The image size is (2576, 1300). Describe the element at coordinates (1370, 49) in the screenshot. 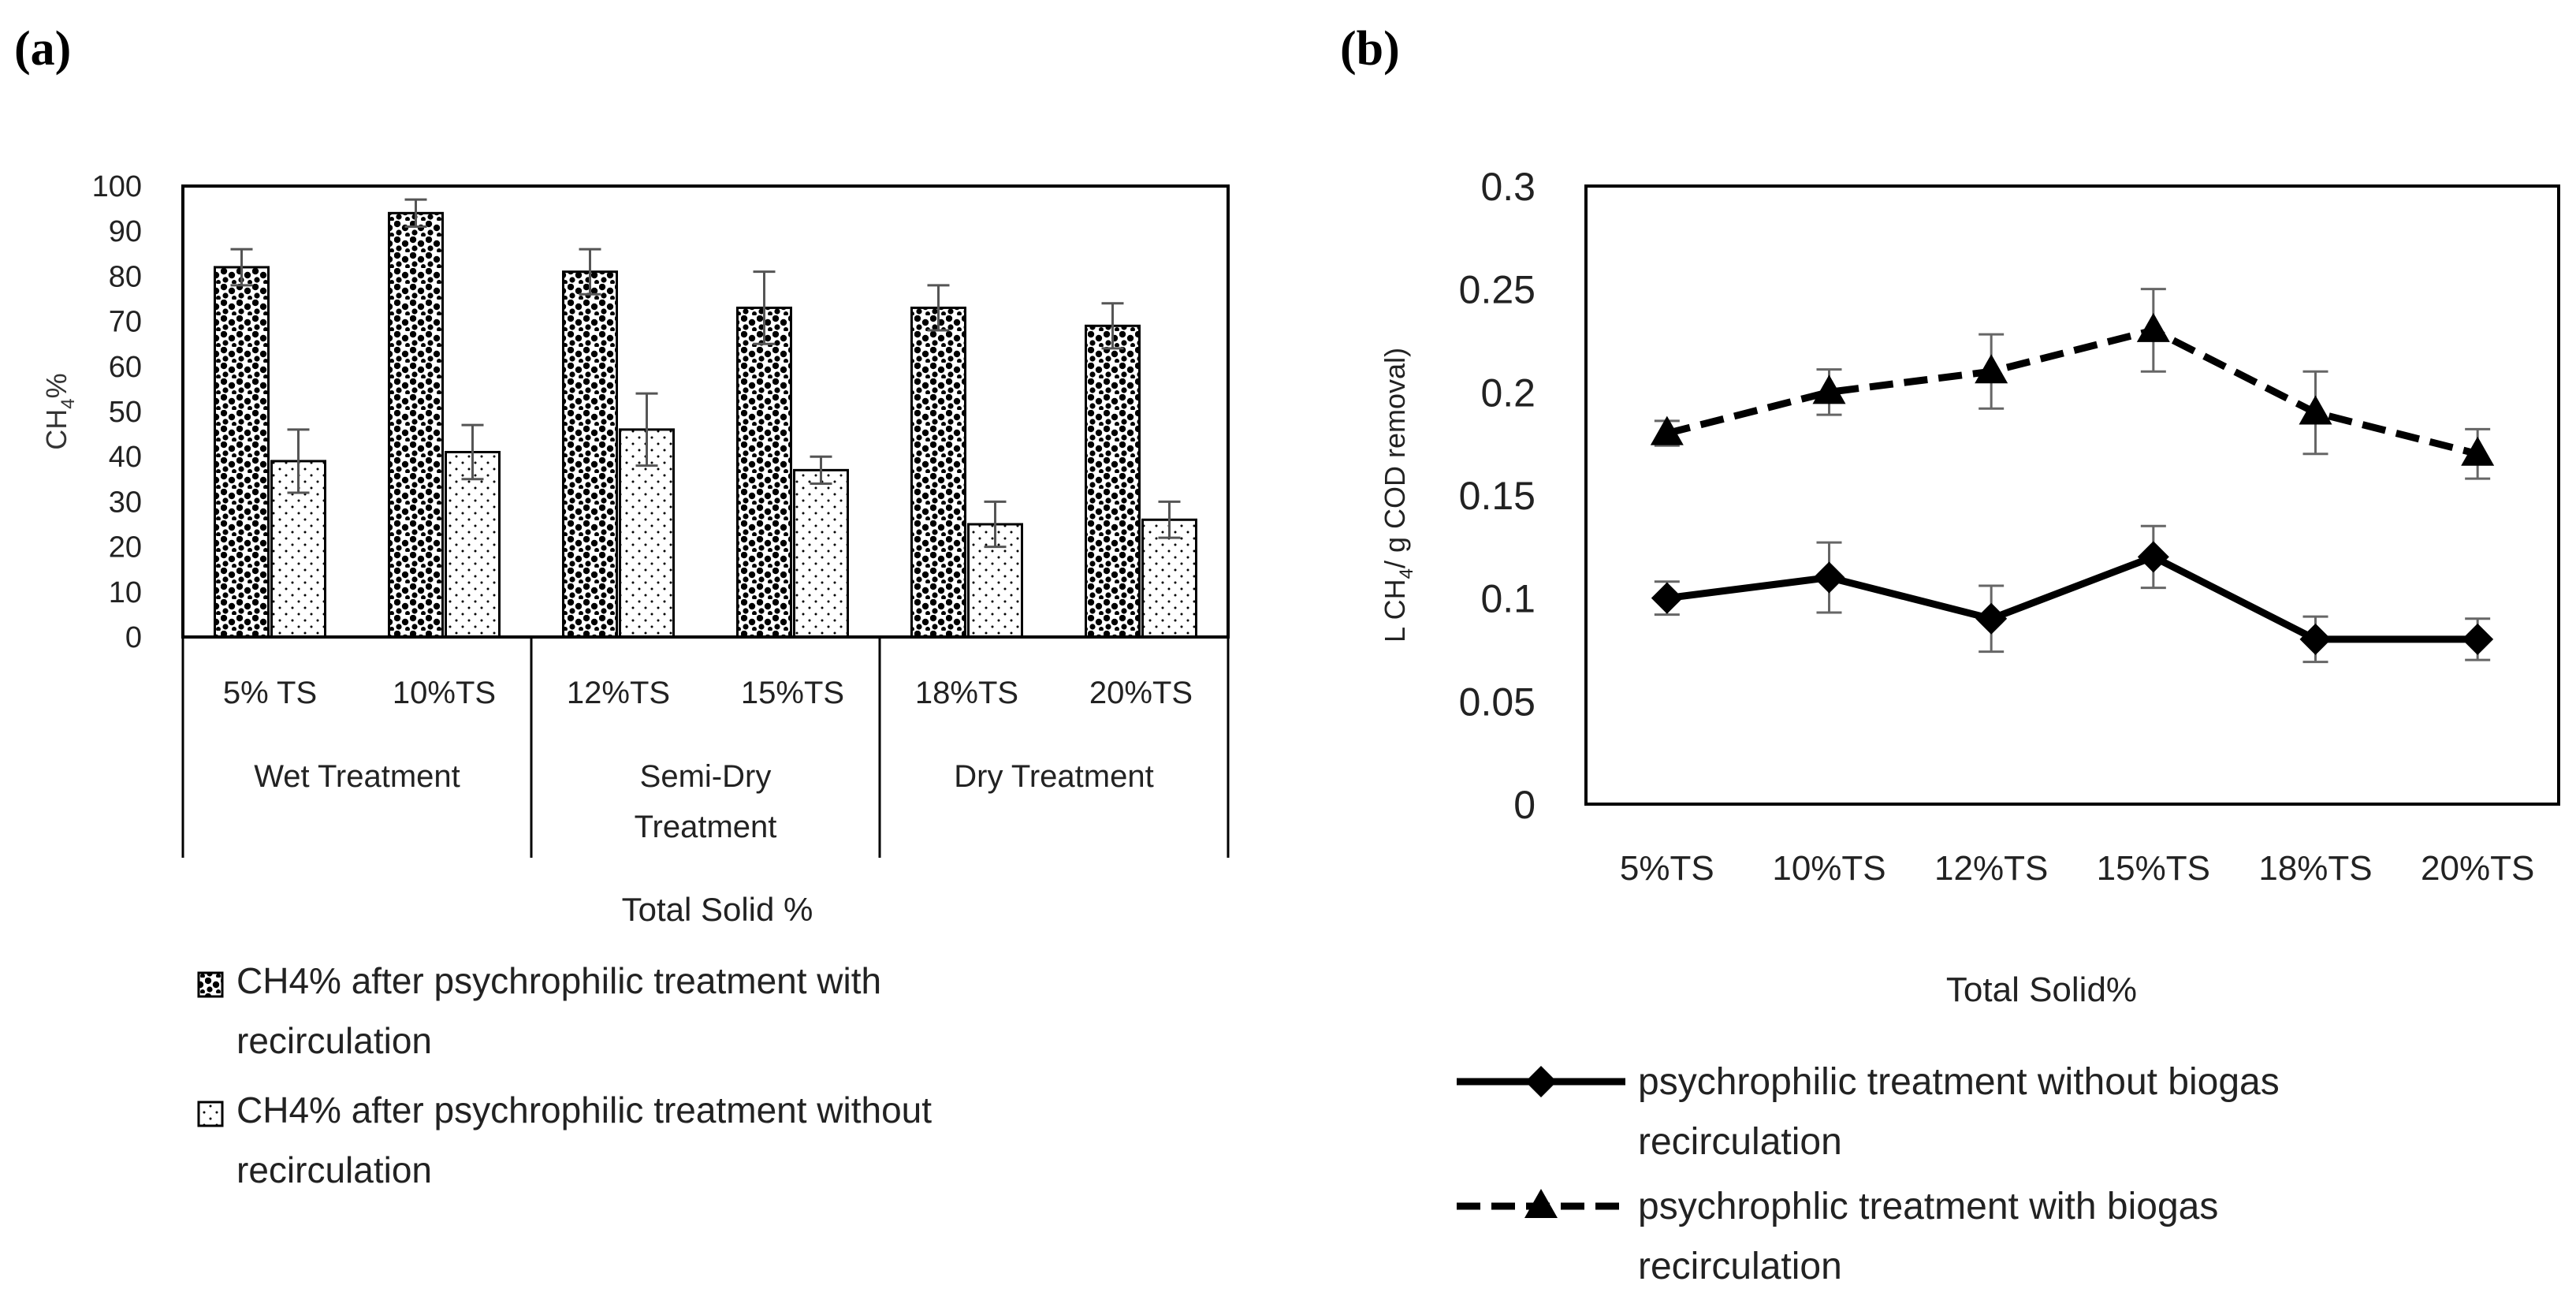

I see `panel-b-label: (b)` at that location.